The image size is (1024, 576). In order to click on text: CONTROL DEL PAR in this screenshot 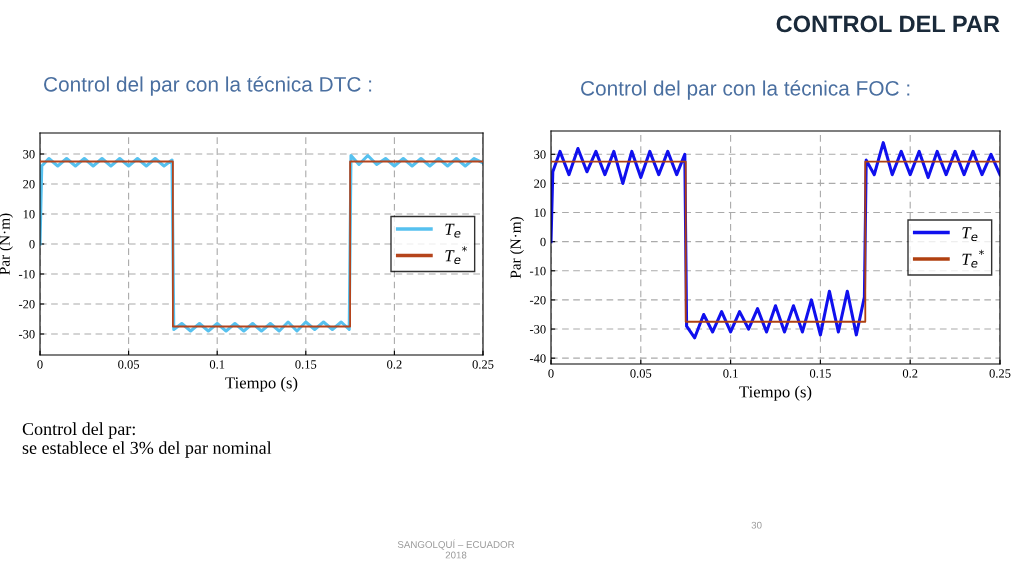, I will do `click(888, 24)`.